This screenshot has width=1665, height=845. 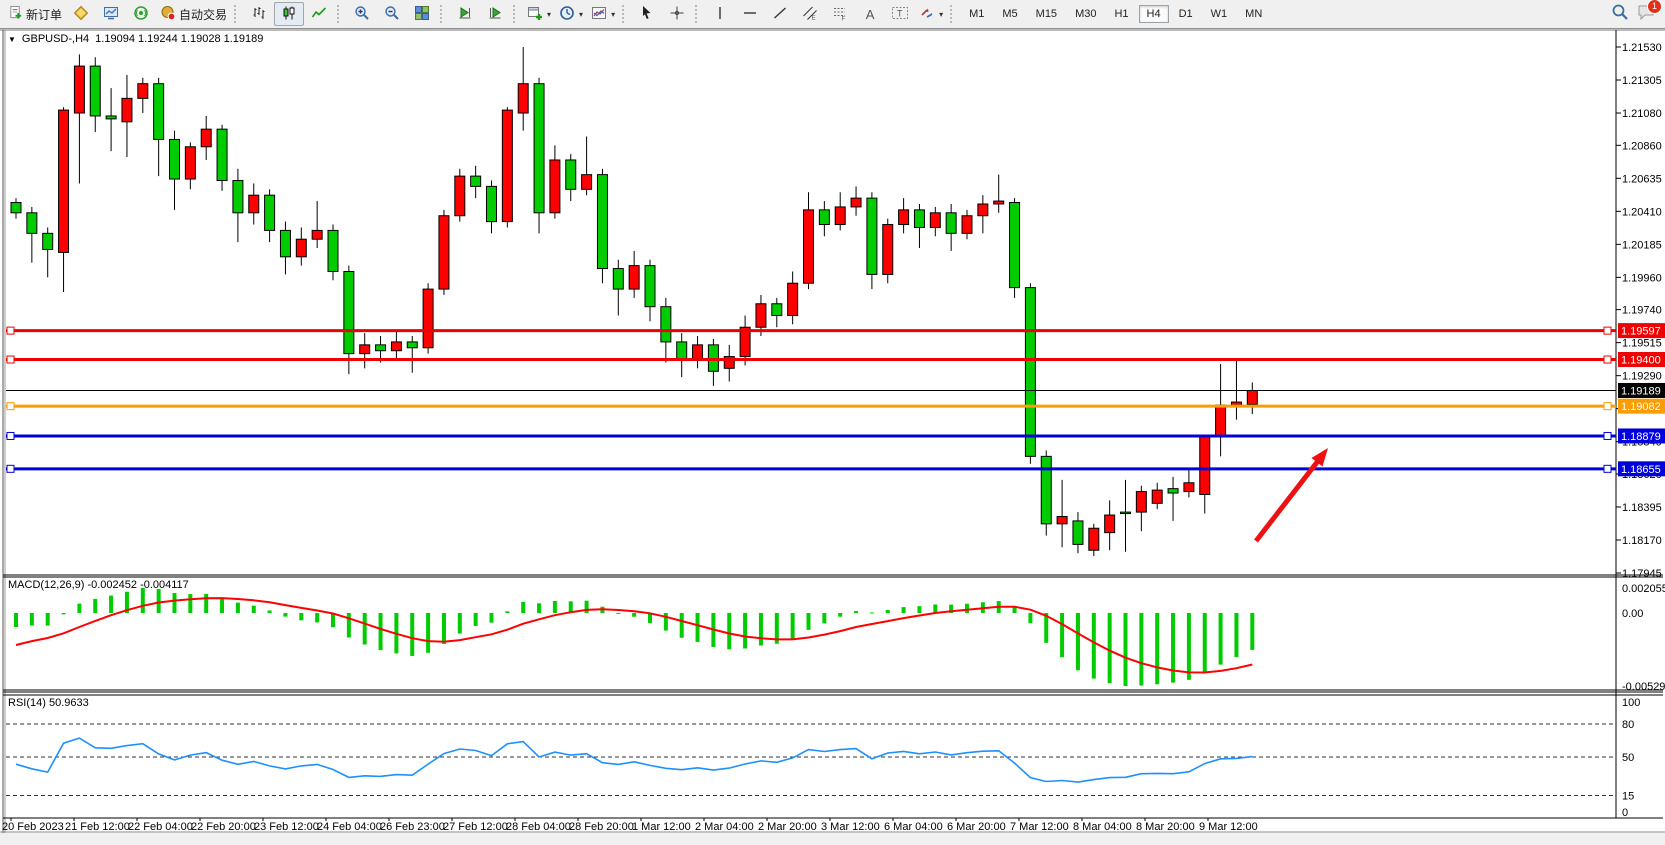 I want to click on tab-timeframe-m1: M1, so click(x=977, y=14).